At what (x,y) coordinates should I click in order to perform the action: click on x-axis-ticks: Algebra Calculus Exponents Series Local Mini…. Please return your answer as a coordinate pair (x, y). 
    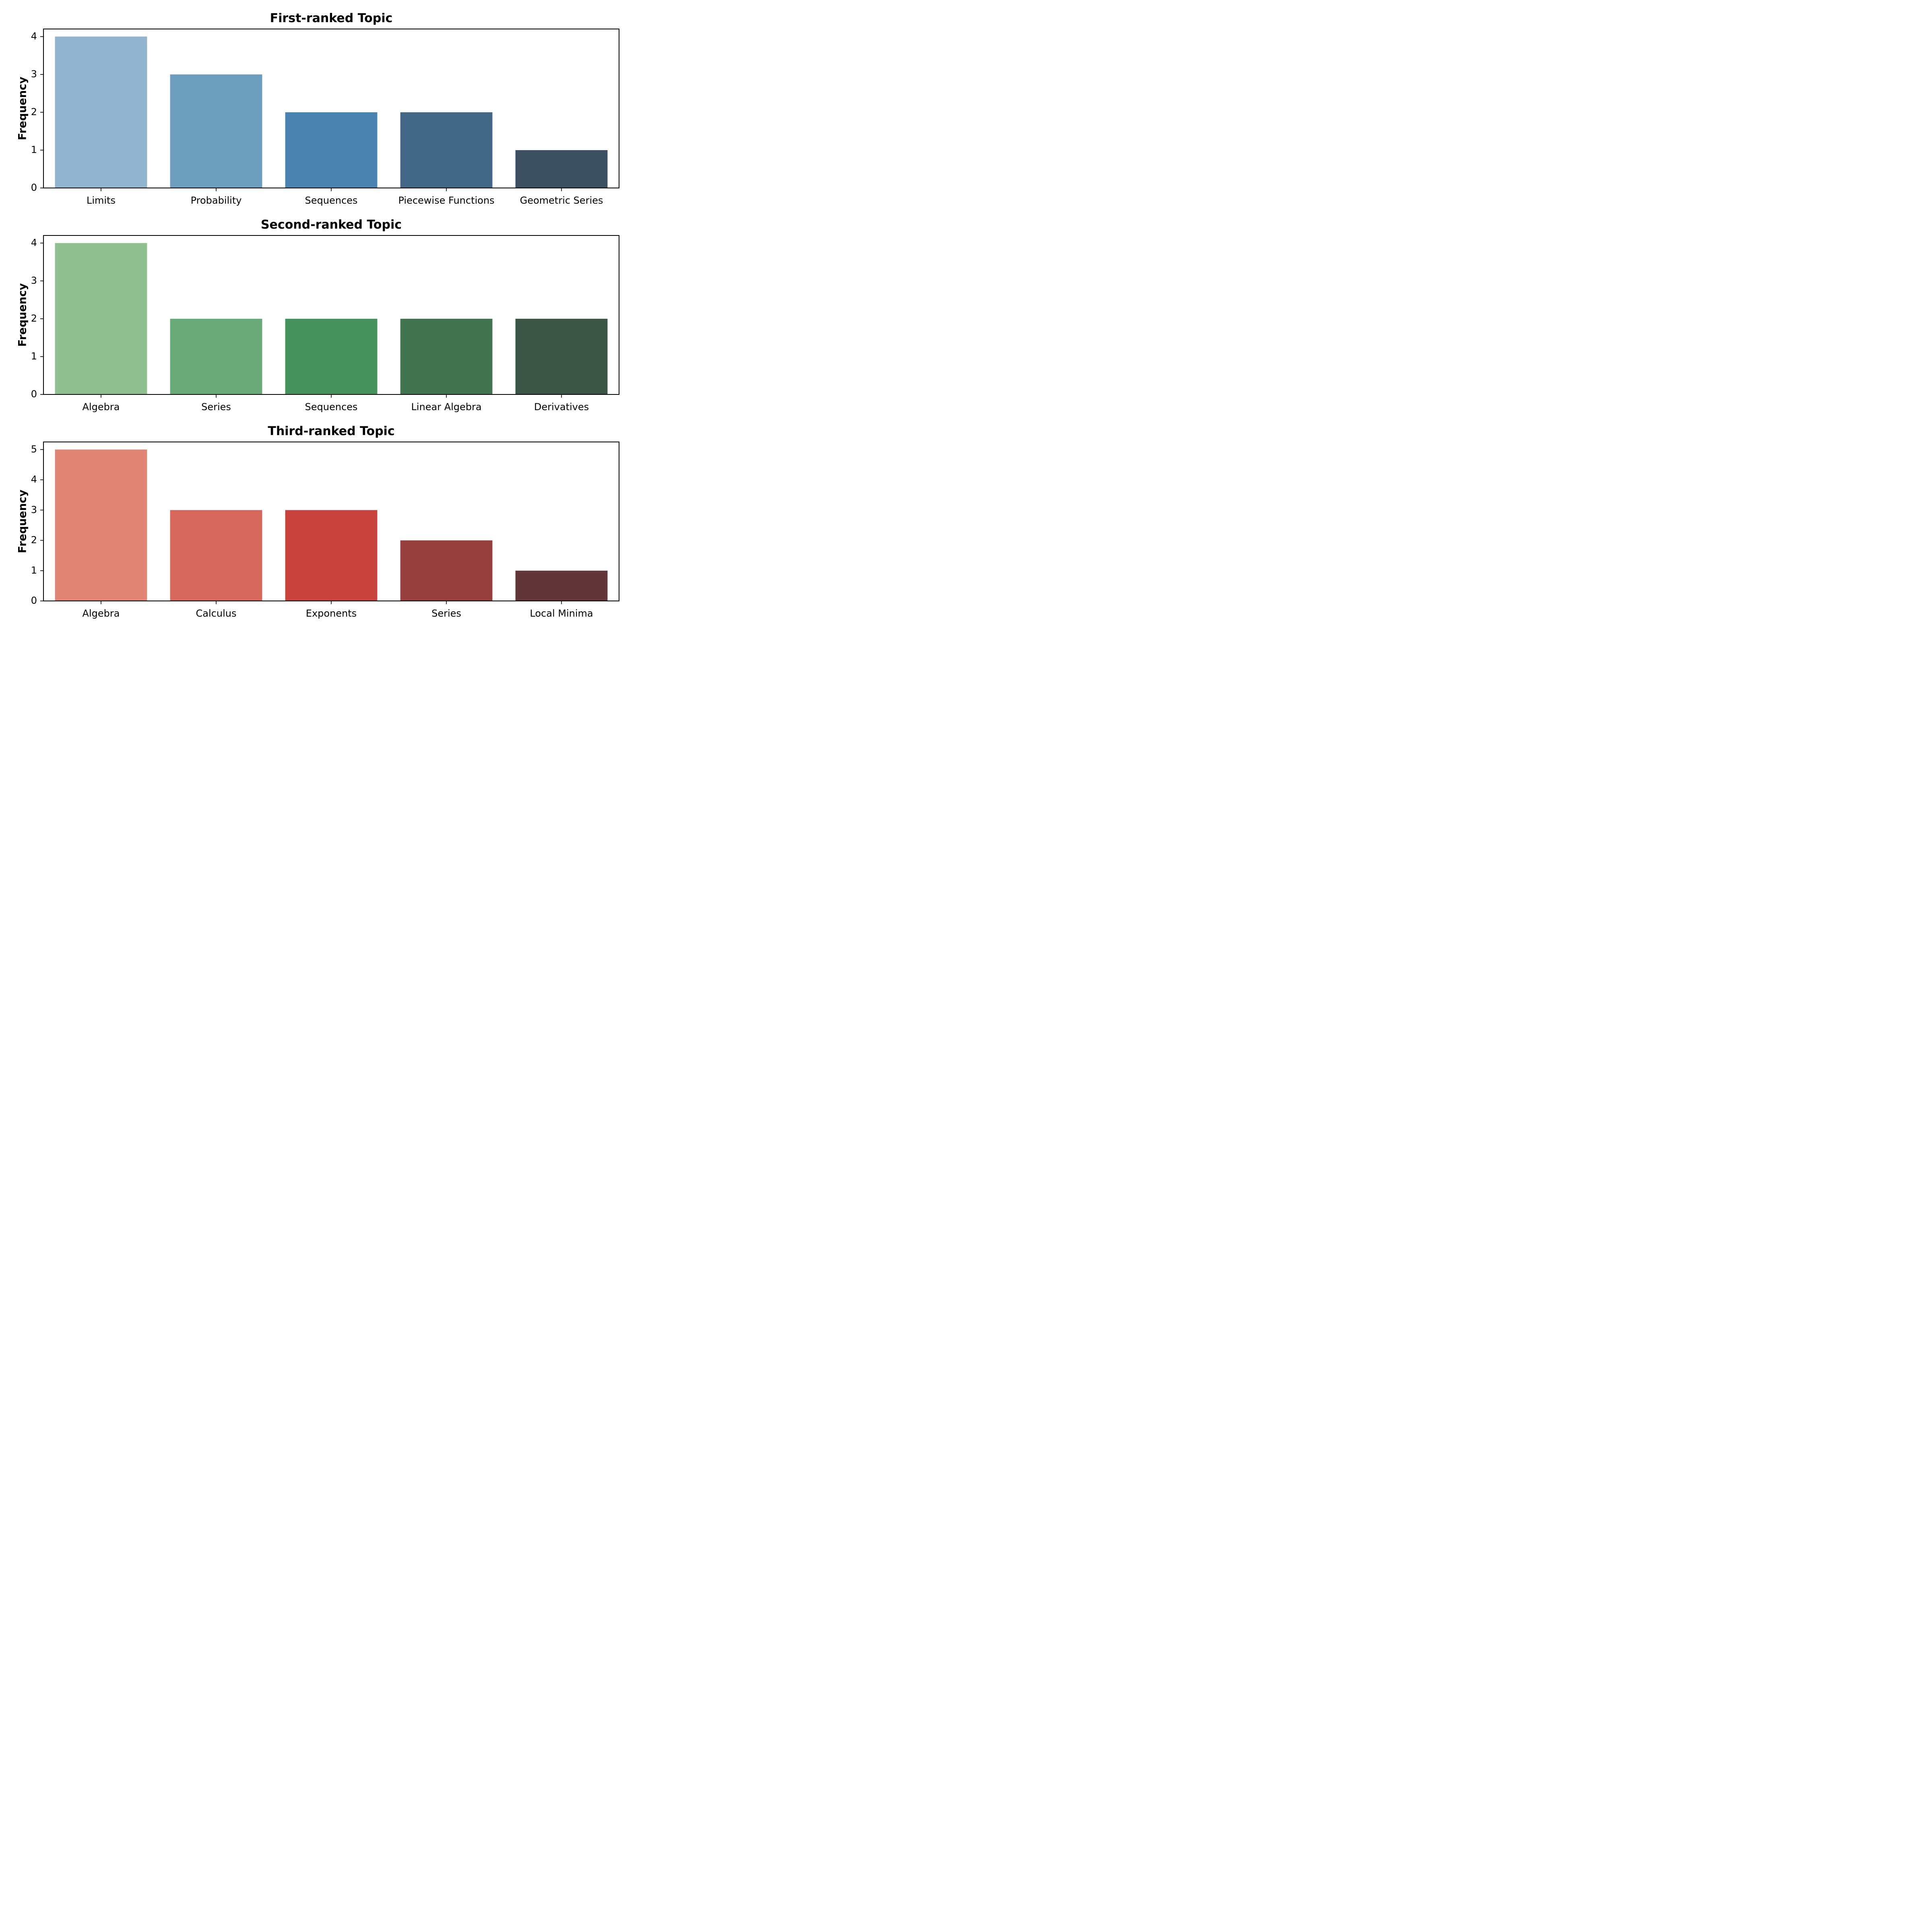
    Looking at the image, I should click on (338, 610).